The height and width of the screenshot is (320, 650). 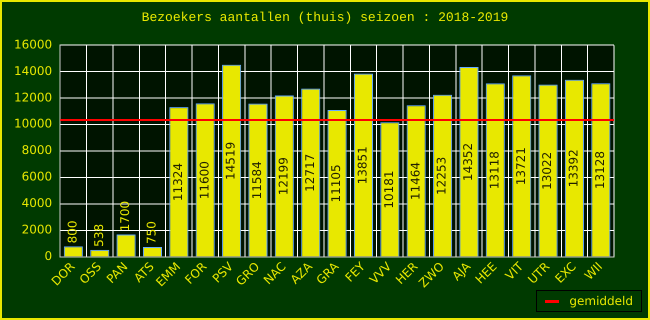 What do you see at coordinates (37, 150) in the screenshot?
I see `y-tick-label: 8000` at bounding box center [37, 150].